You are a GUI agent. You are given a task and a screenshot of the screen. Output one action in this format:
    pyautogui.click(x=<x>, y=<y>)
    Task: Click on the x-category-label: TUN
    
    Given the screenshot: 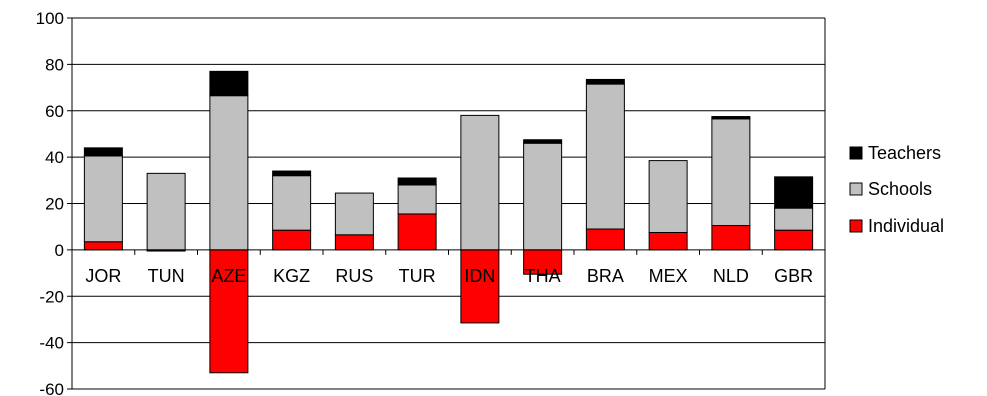 What is the action you would take?
    pyautogui.click(x=166, y=276)
    